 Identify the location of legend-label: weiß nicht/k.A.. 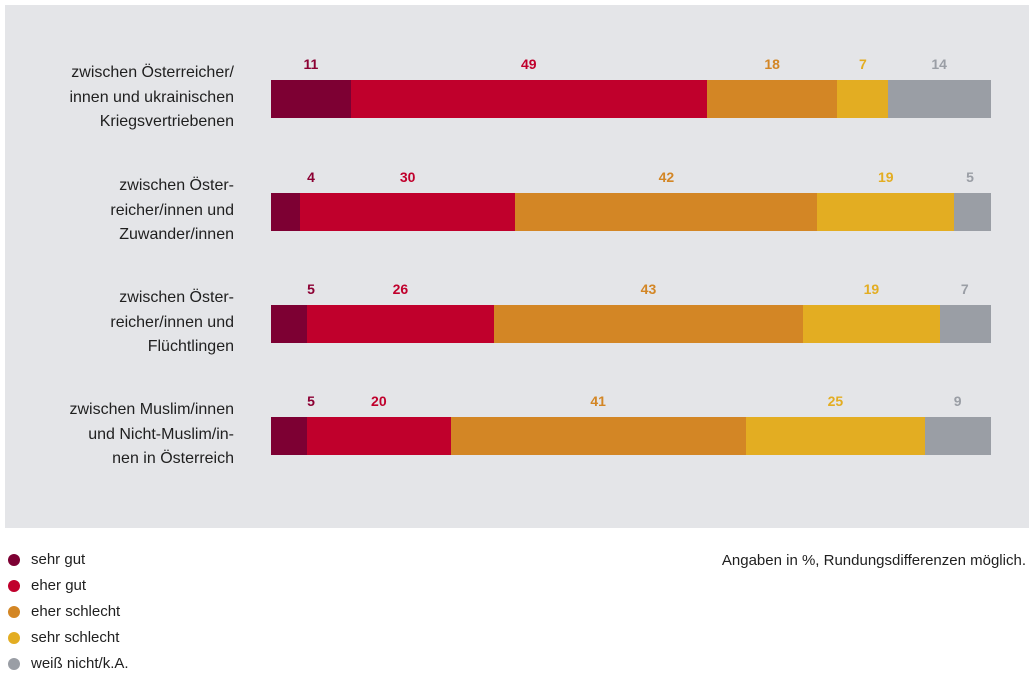
(80, 663).